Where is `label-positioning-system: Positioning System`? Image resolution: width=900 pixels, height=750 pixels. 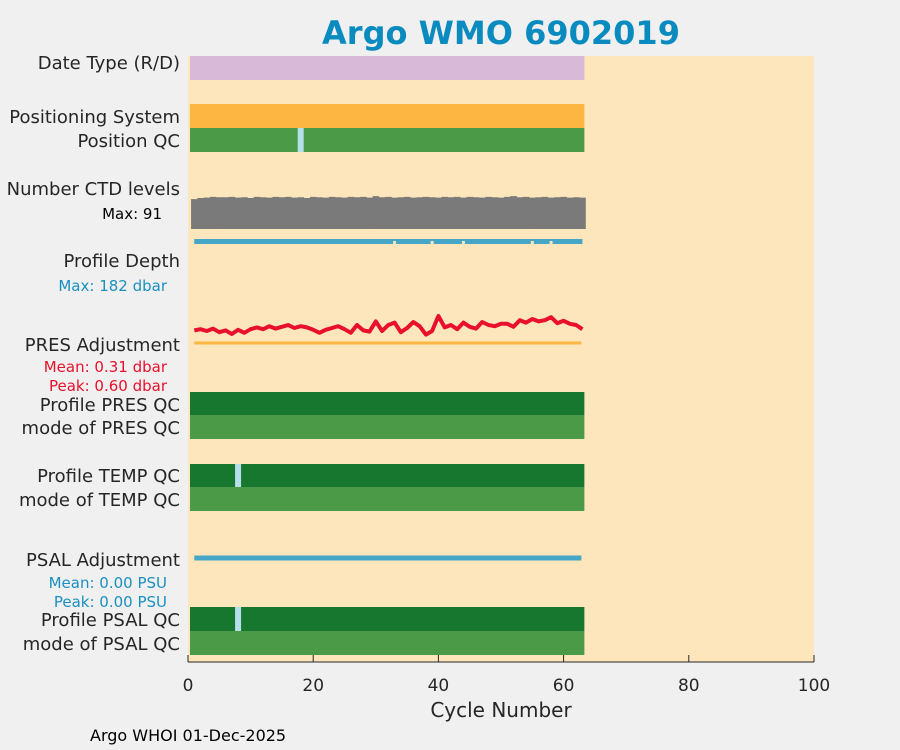 label-positioning-system: Positioning System is located at coordinates (94, 117).